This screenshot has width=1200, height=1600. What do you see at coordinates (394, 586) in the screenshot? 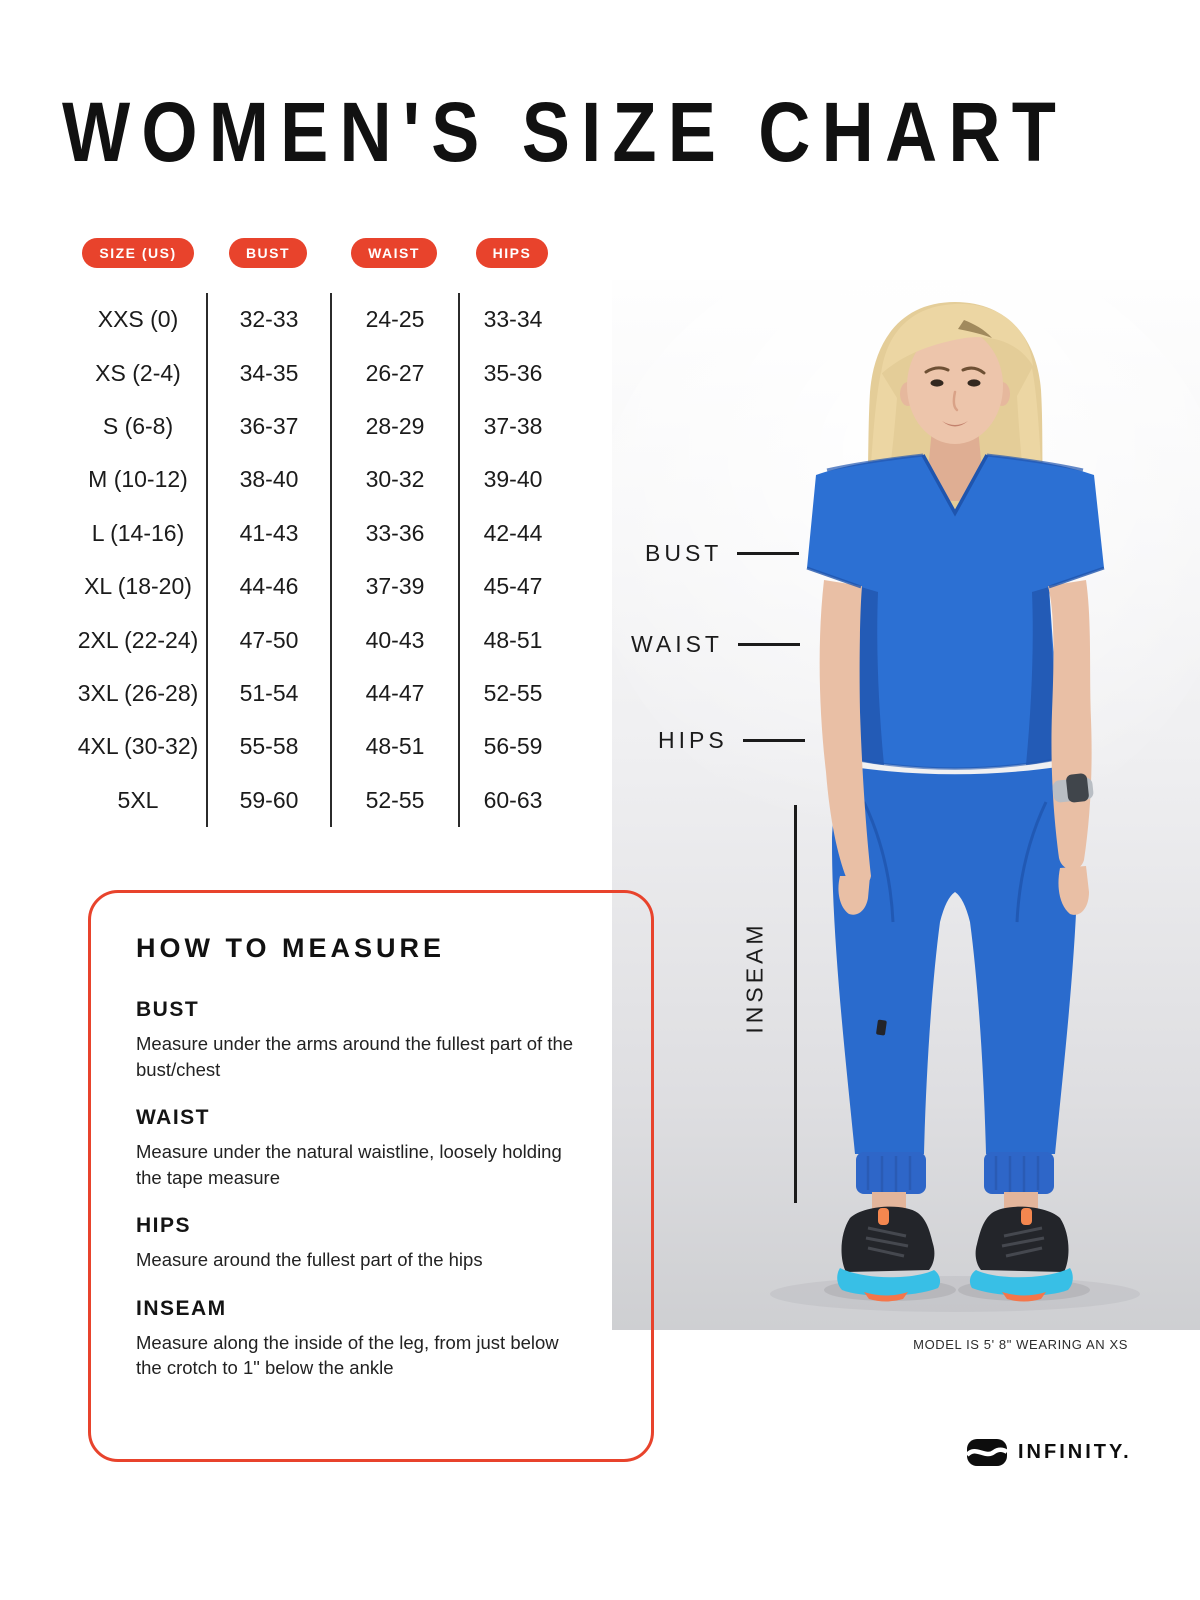
I see `waist-cell: 37-39` at bounding box center [394, 586].